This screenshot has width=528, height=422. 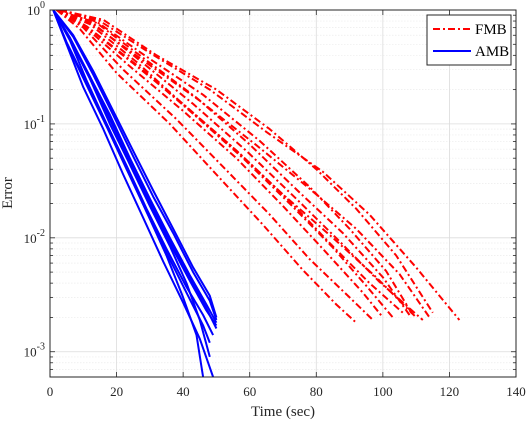 I want to click on legend-box, so click(x=469, y=40).